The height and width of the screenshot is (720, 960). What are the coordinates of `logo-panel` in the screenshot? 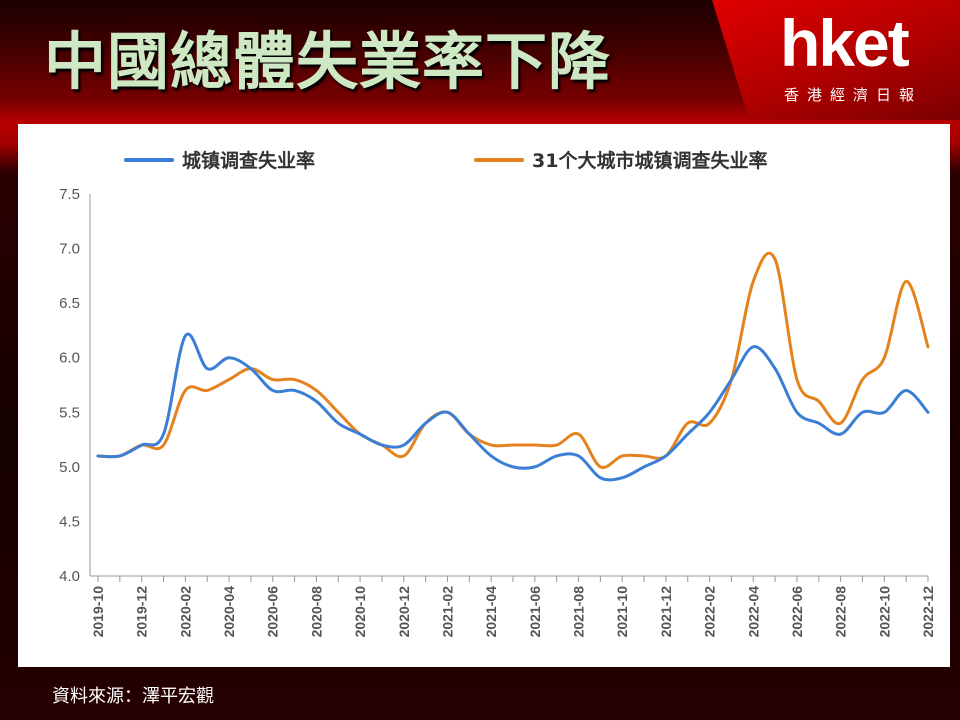 It's located at (836, 60).